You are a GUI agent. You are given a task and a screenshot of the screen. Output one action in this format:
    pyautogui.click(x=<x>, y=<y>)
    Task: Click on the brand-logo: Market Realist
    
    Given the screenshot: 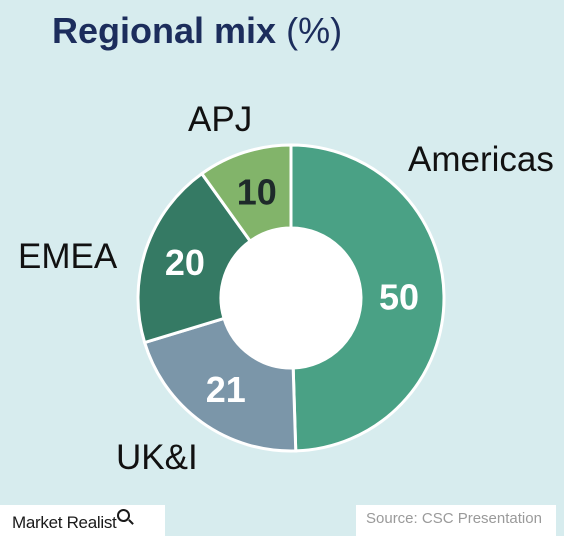 What is the action you would take?
    pyautogui.click(x=71, y=521)
    